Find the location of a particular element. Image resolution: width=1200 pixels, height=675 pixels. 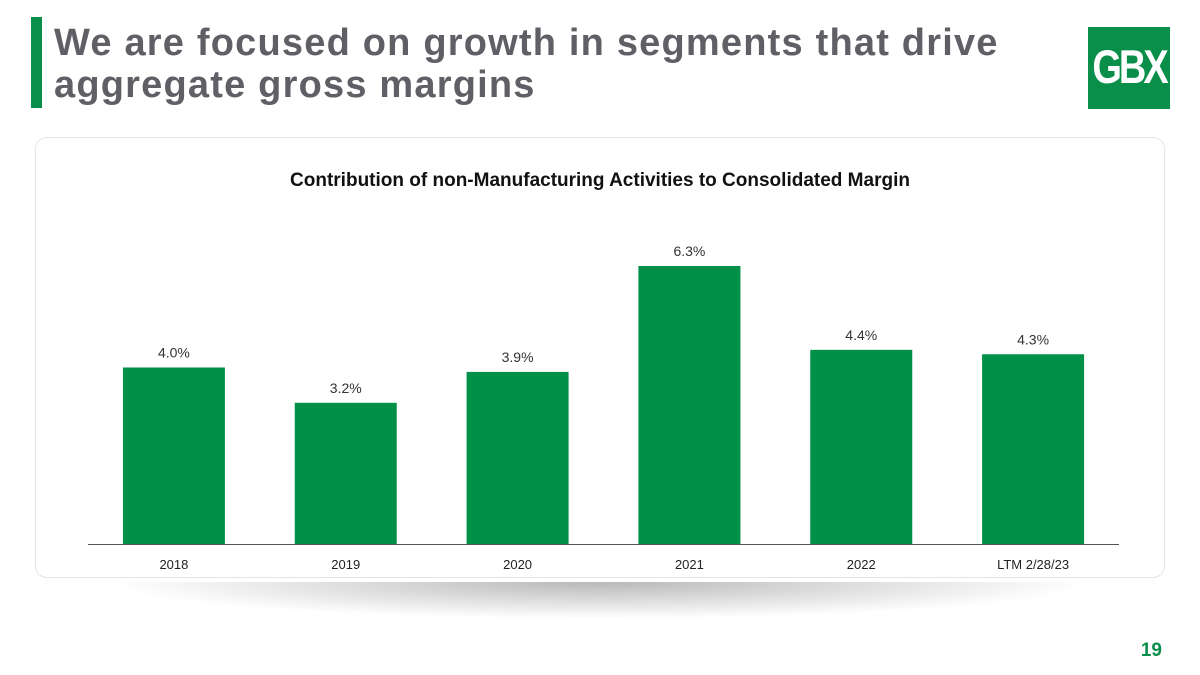

data-label: 4.3% is located at coordinates (1033, 339).